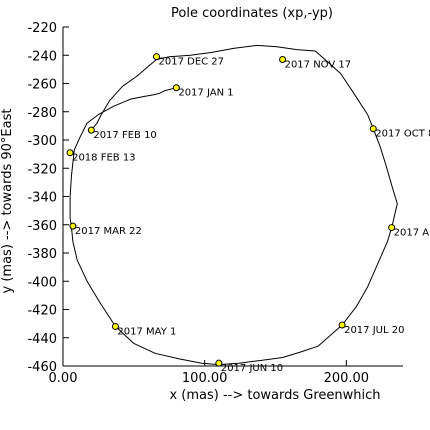 The image size is (430, 430). I want to click on date-label: 2017 JAN 1, so click(205, 93).